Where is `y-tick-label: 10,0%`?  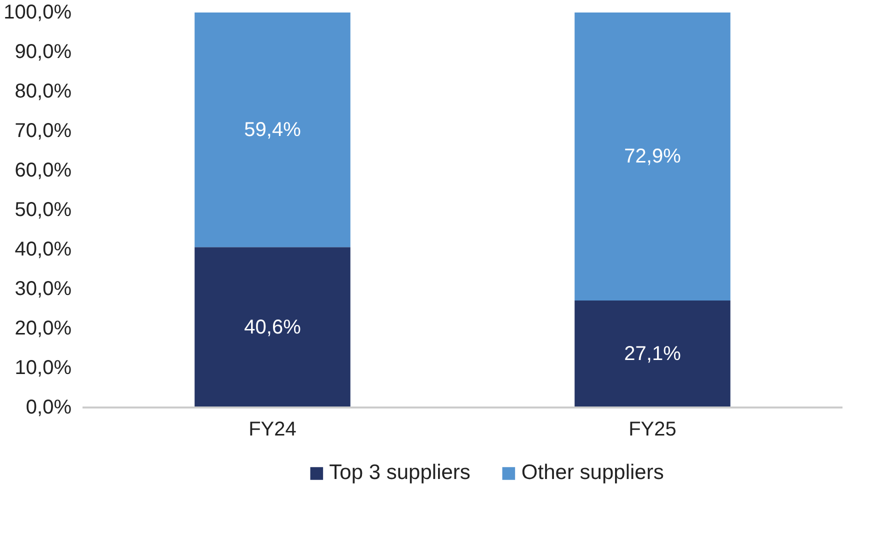 y-tick-label: 10,0% is located at coordinates (43, 368).